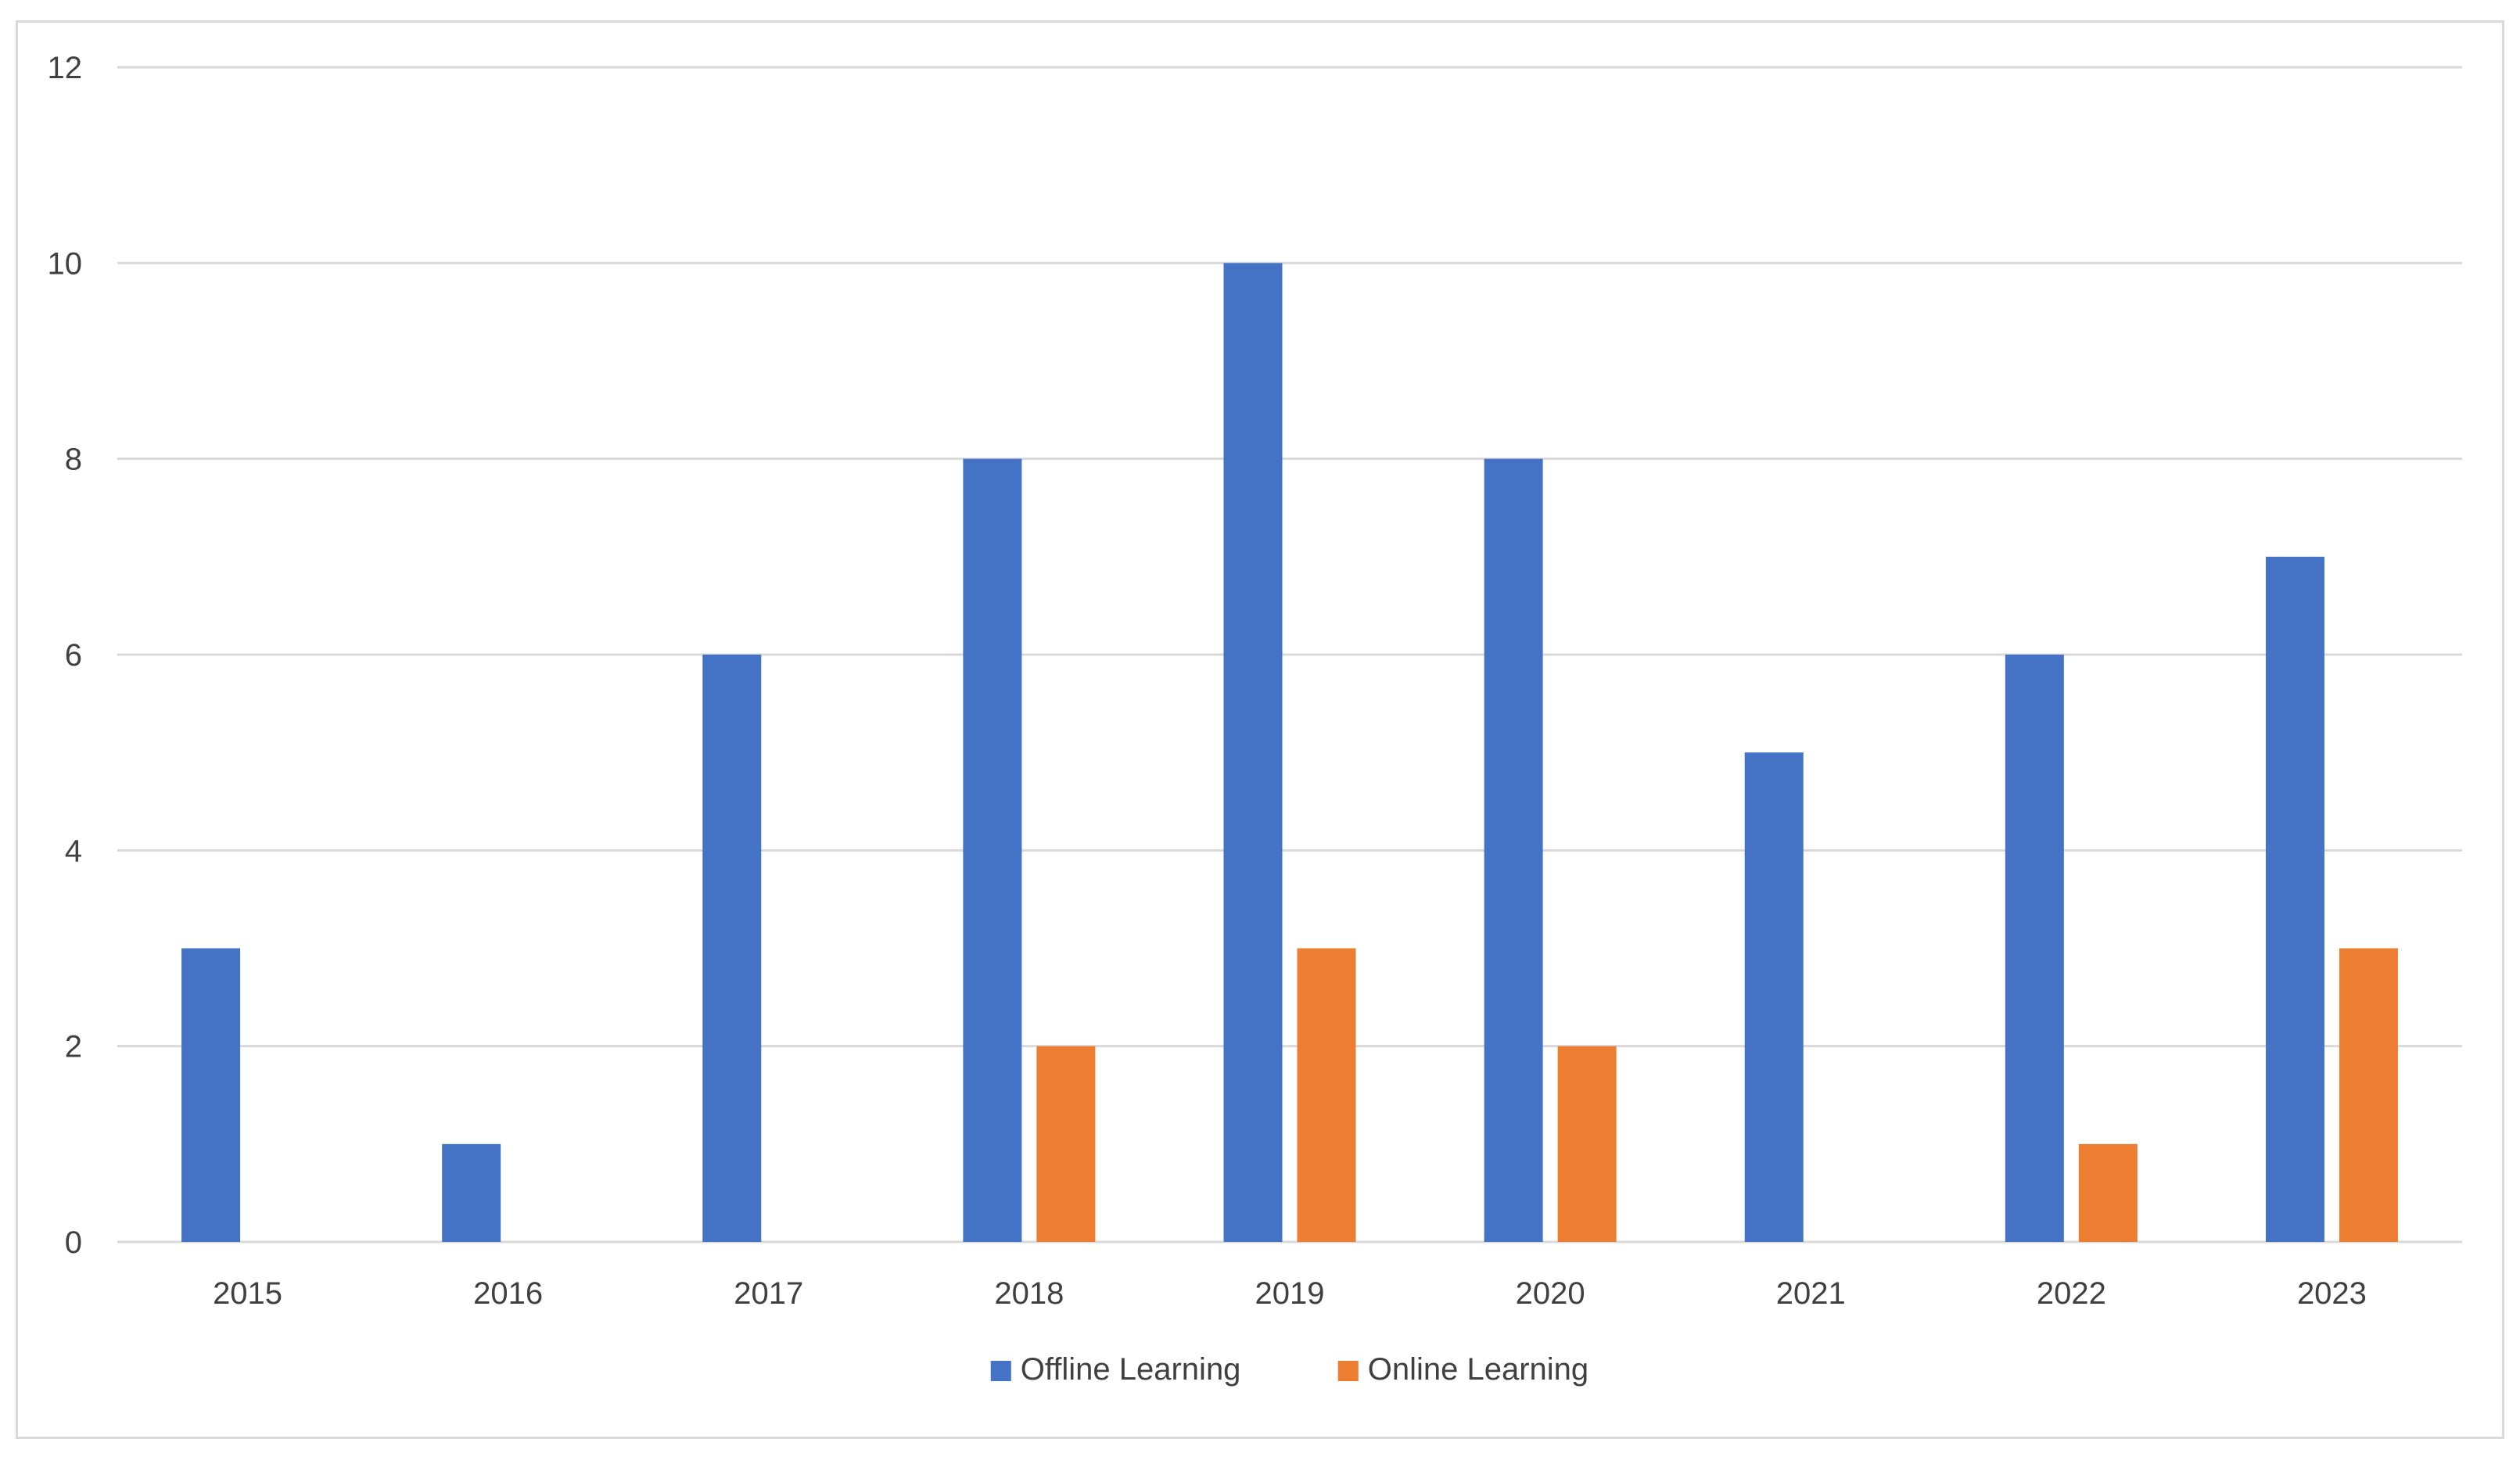  What do you see at coordinates (211, 1095) in the screenshot?
I see `bar-offline-learning-2015` at bounding box center [211, 1095].